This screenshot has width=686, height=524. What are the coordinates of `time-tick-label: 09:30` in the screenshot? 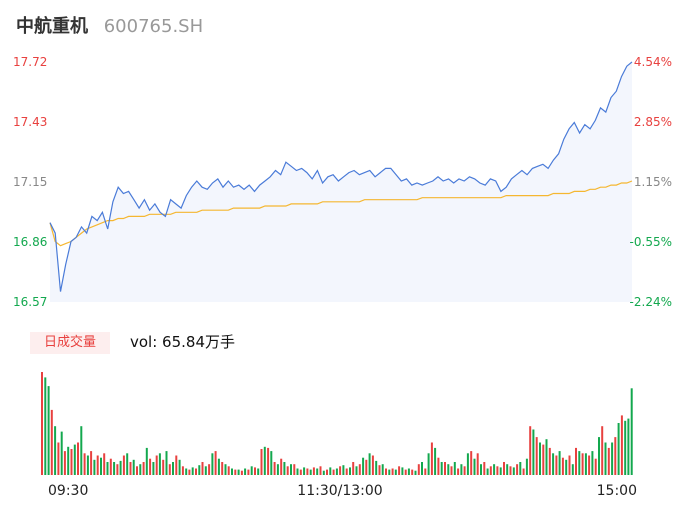 It's located at (68, 491).